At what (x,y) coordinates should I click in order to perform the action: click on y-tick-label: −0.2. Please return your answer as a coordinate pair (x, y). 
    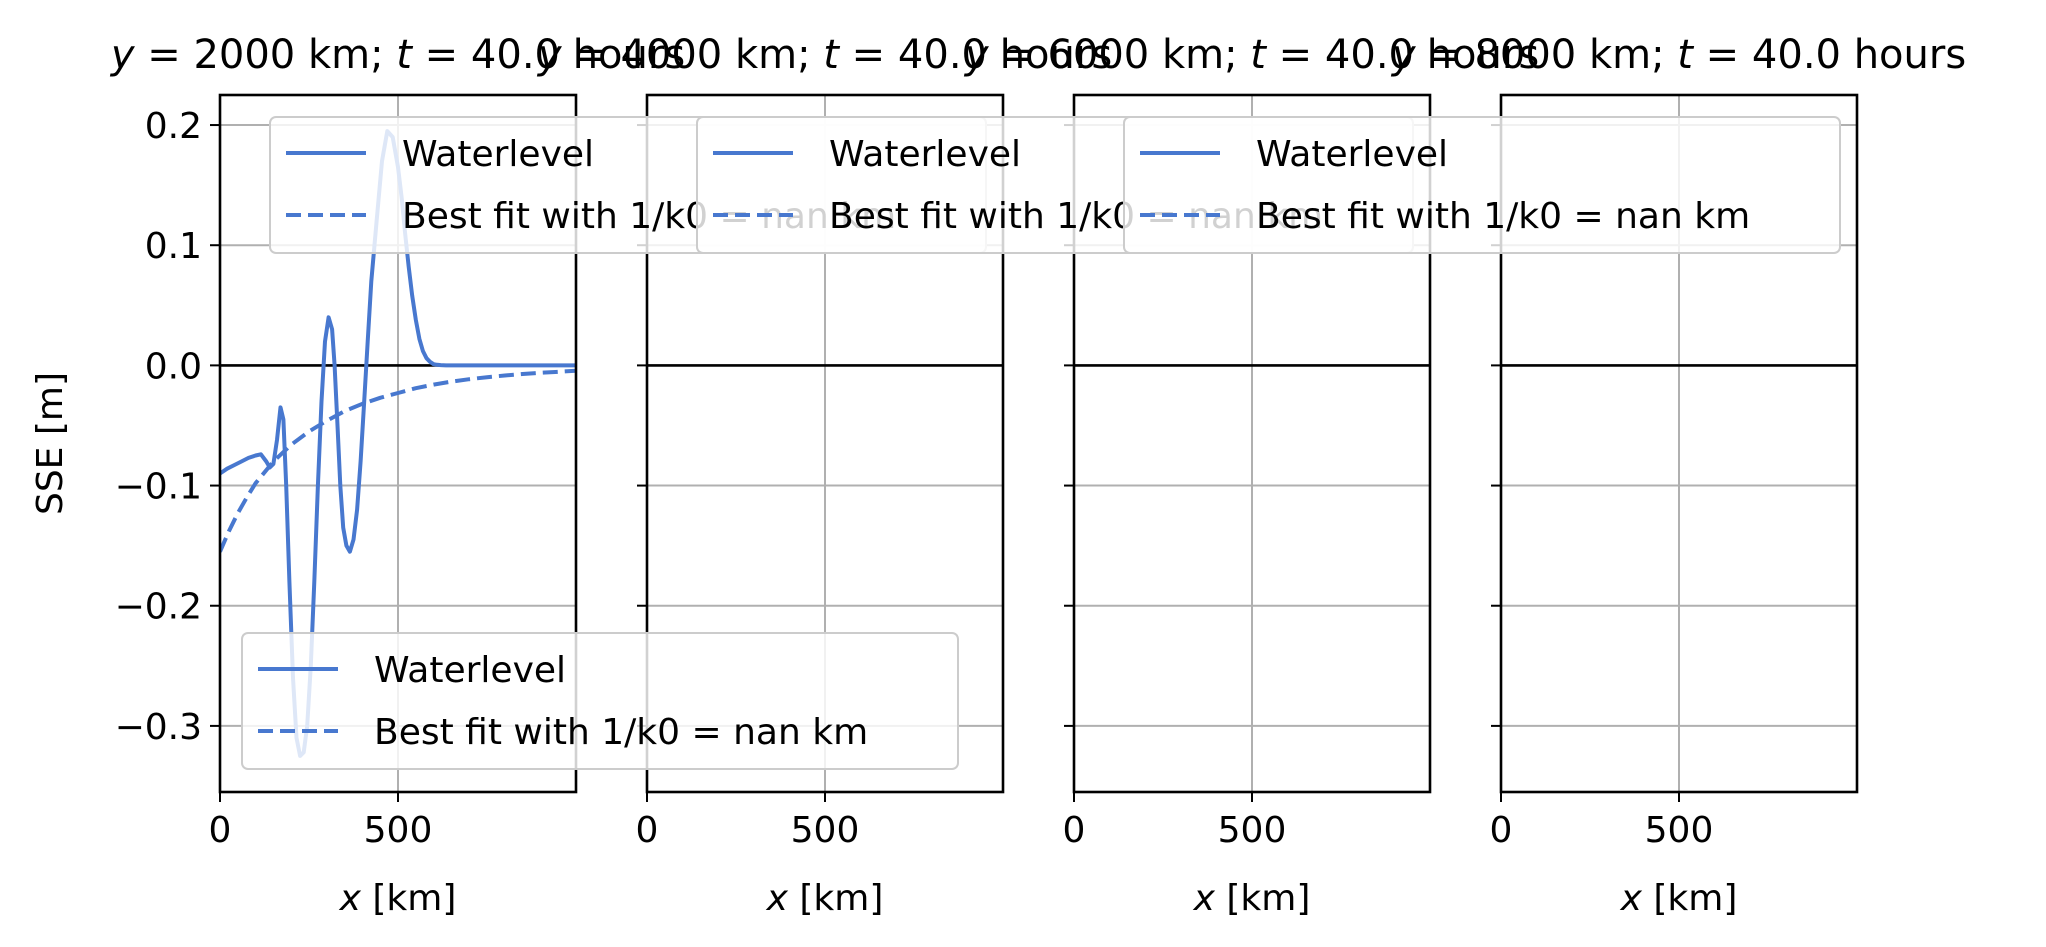
    Looking at the image, I should click on (158, 607).